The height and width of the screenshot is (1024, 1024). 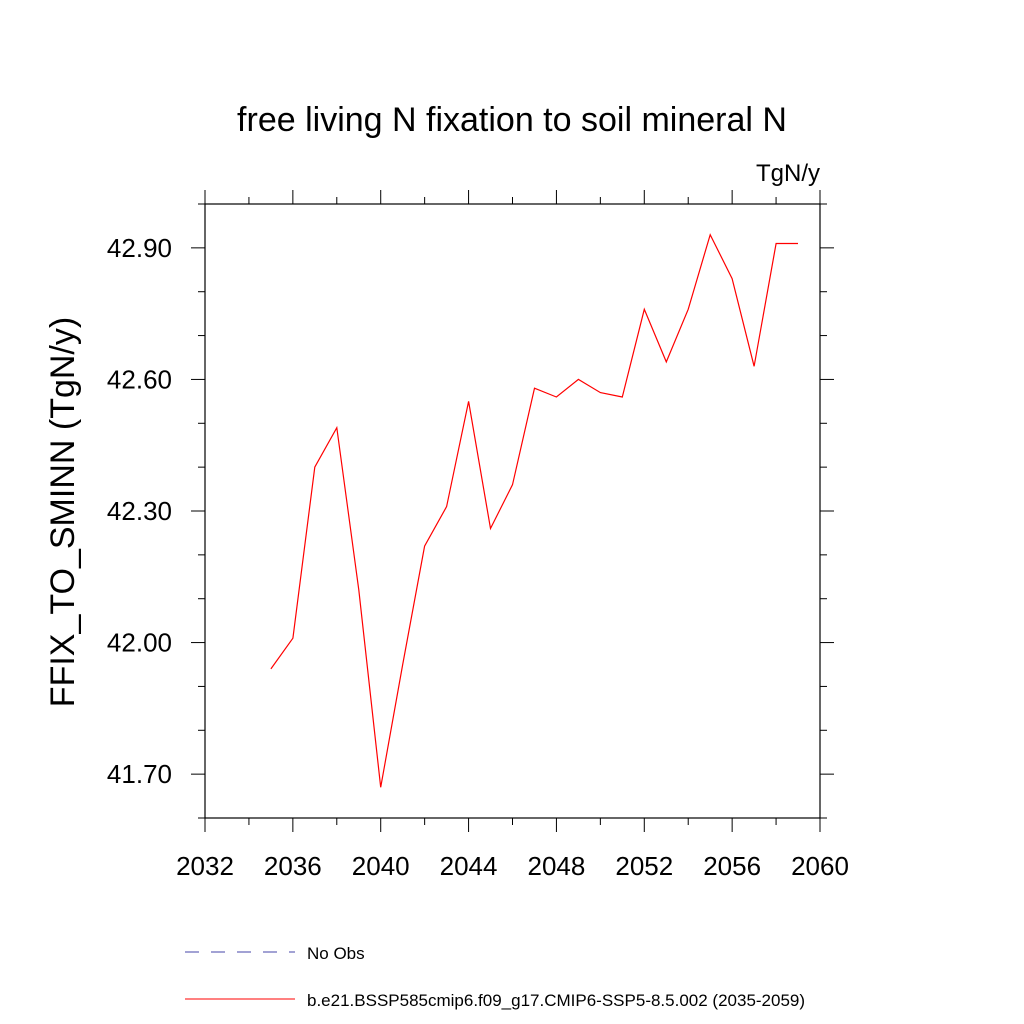 What do you see at coordinates (139, 248) in the screenshot?
I see `y-tick-label: 42.90` at bounding box center [139, 248].